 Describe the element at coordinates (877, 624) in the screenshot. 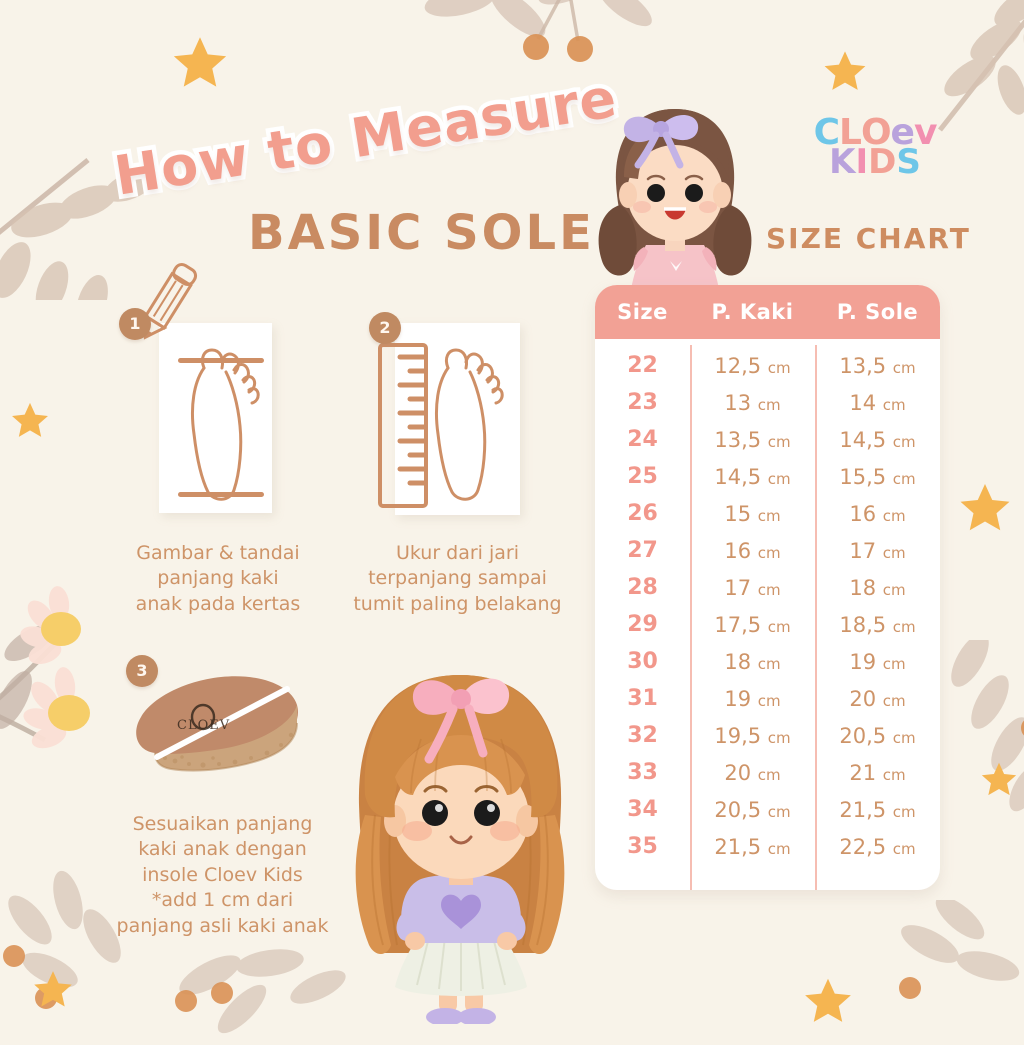

I see `cell-p-sole: 18,5 cm` at that location.